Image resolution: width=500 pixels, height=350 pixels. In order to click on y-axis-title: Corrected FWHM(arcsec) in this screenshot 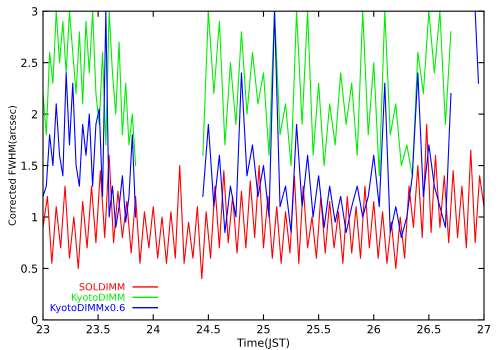, I will do `click(12, 166)`.